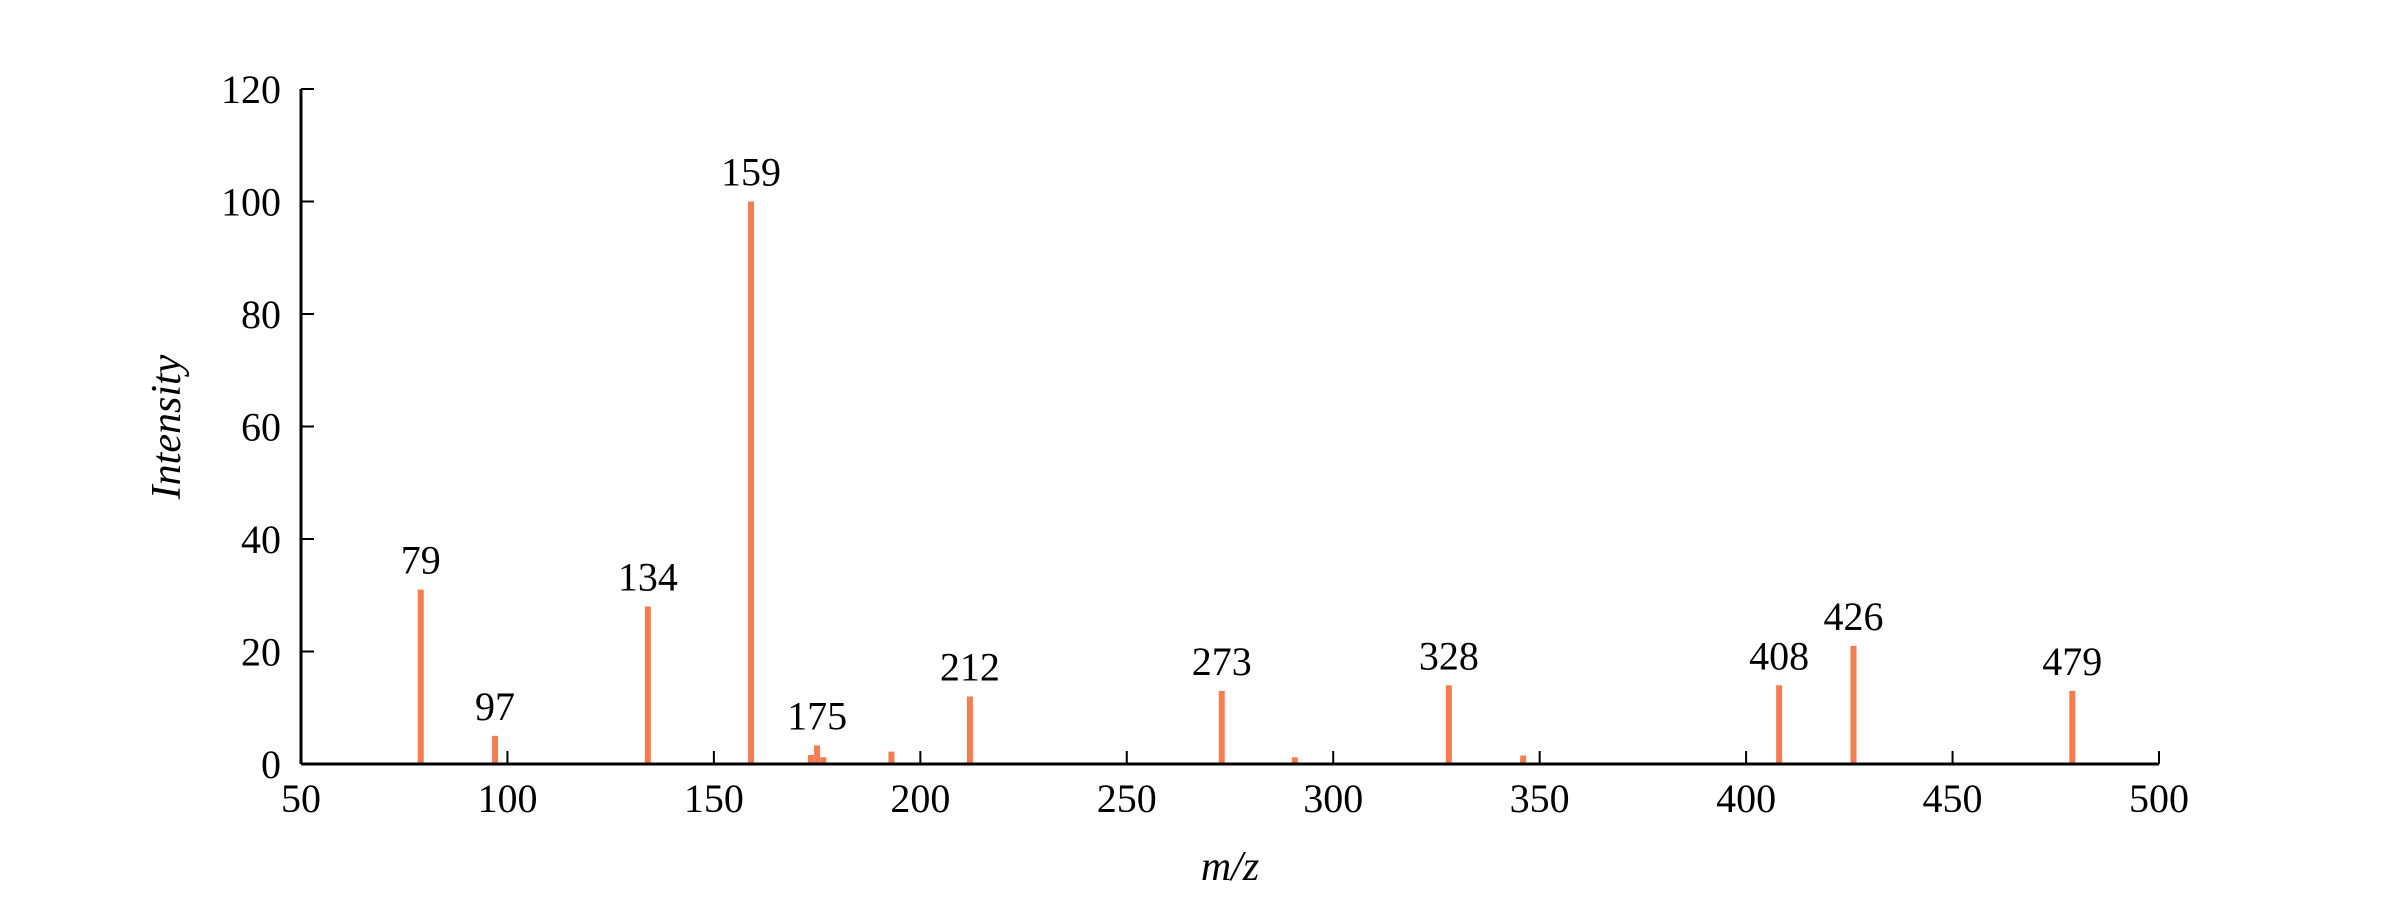 The height and width of the screenshot is (900, 2400). I want to click on x-tick-label: 500, so click(2159, 798).